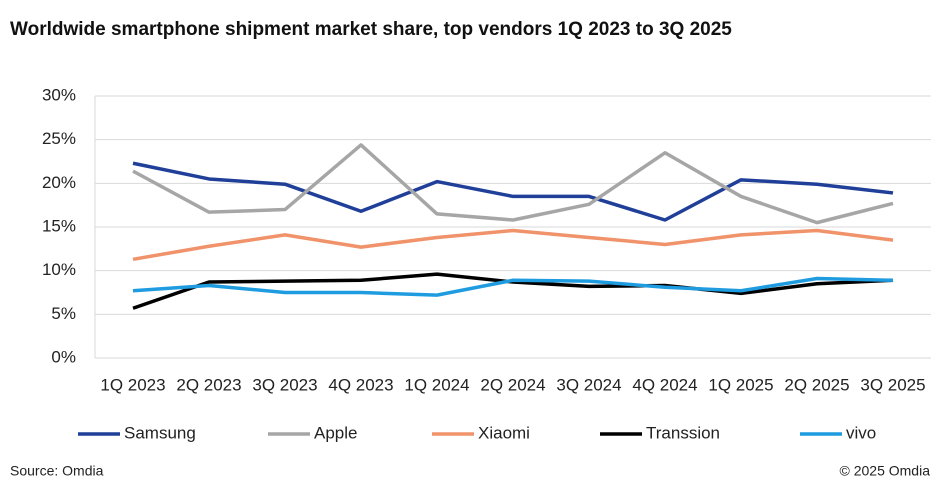 Image resolution: width=940 pixels, height=494 pixels. Describe the element at coordinates (63, 356) in the screenshot. I see `y-tick-label: 0%` at that location.